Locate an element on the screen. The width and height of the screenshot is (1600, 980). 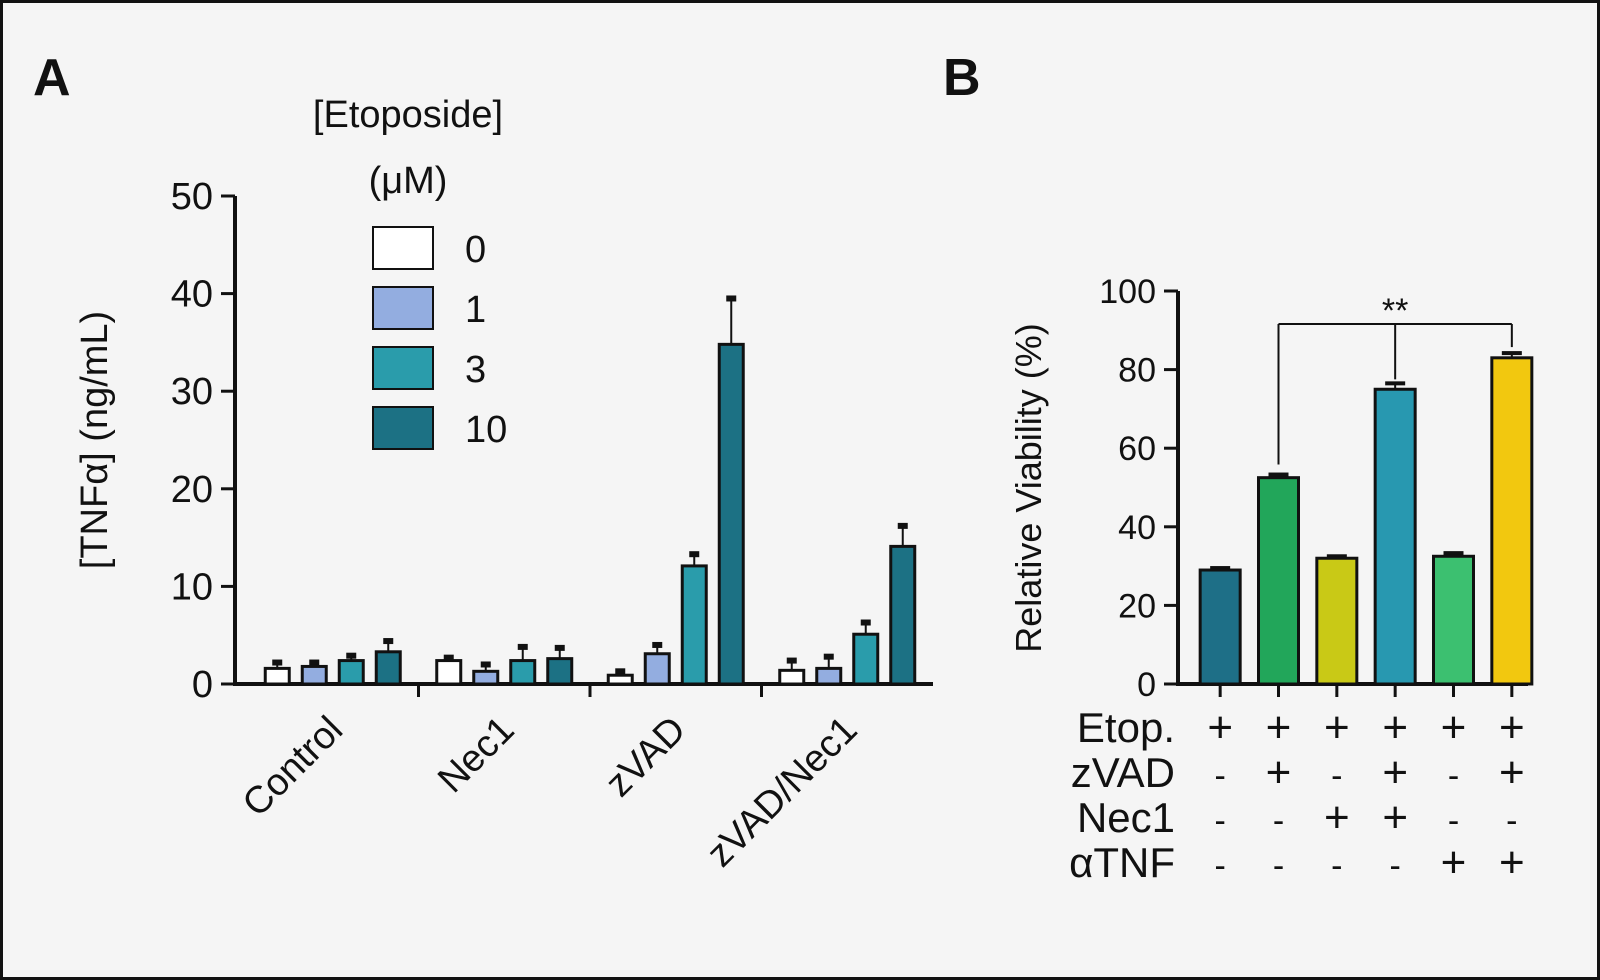
x-tick-label: Control is located at coordinates (293, 767).